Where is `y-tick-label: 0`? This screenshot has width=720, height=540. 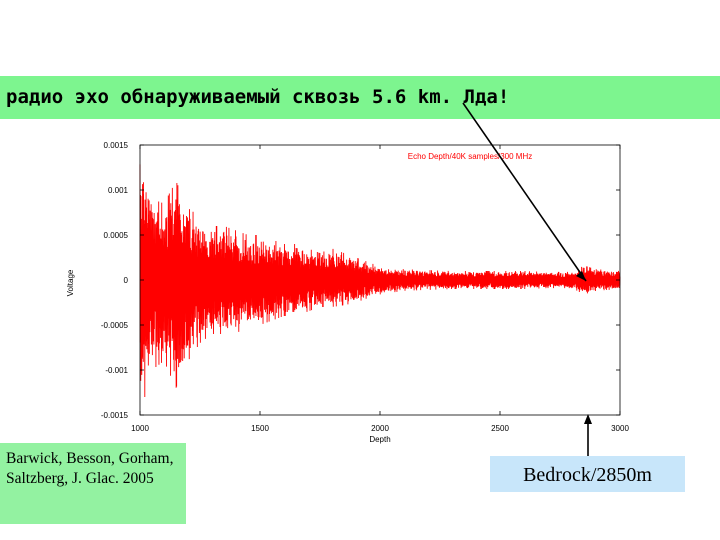 y-tick-label: 0 is located at coordinates (126, 280).